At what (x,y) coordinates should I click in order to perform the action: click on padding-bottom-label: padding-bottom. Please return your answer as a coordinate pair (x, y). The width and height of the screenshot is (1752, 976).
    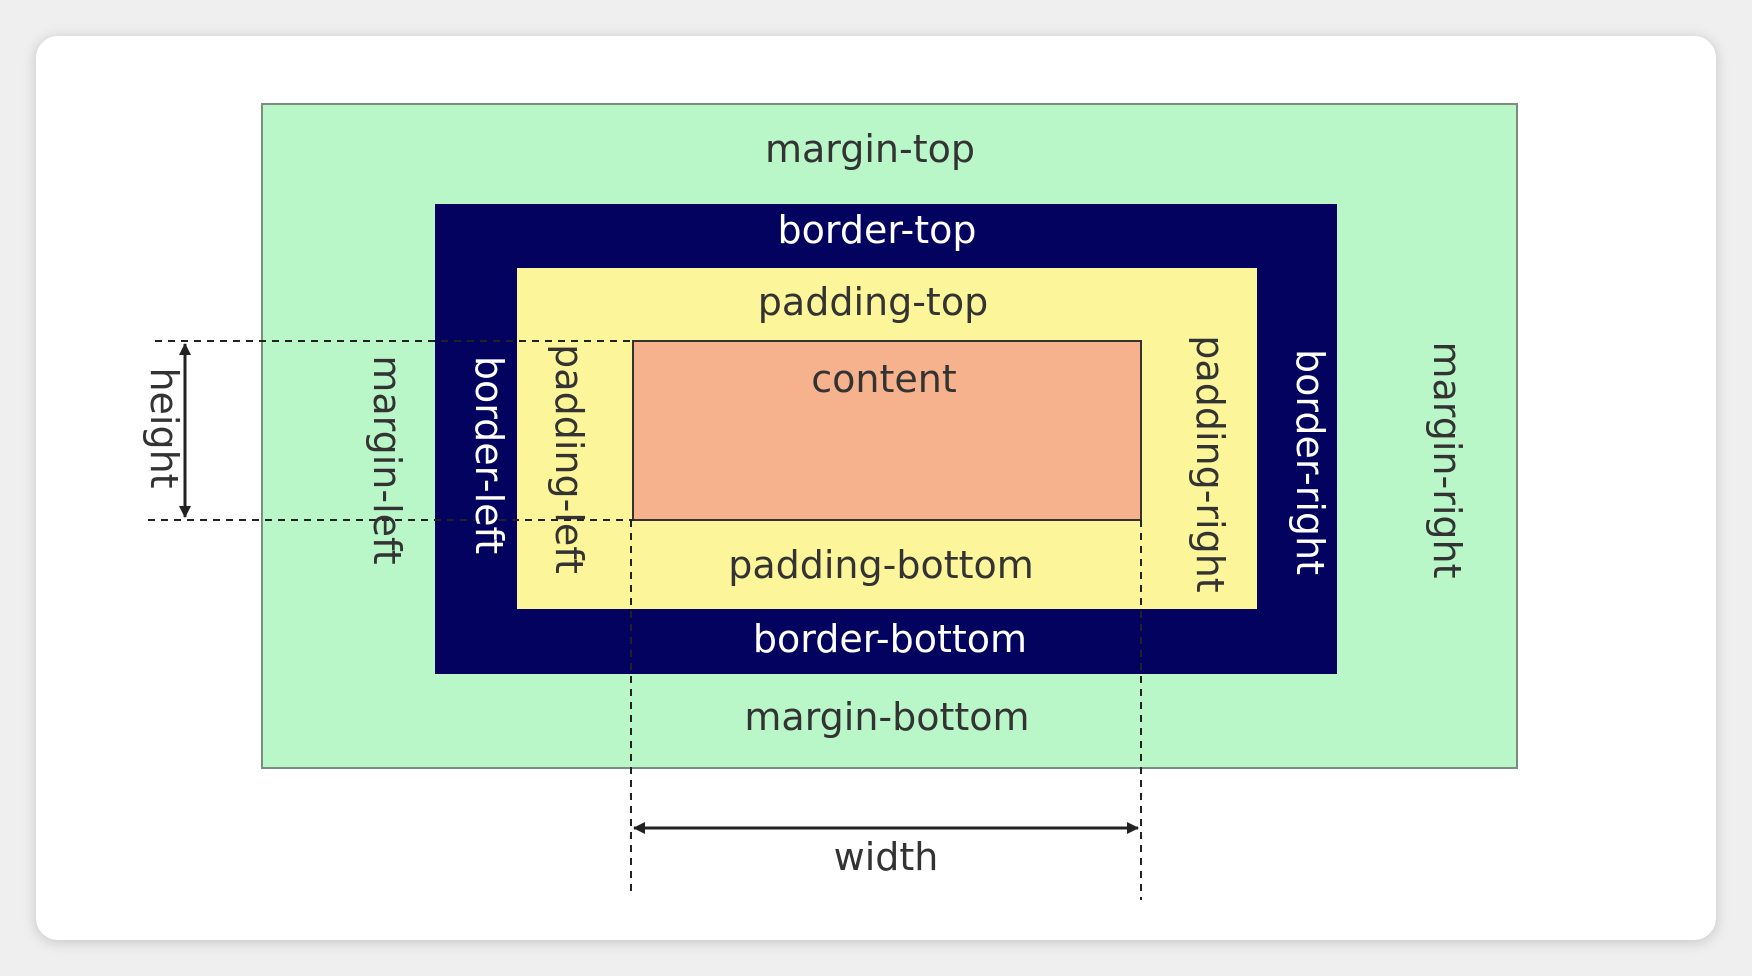
    Looking at the image, I should click on (881, 565).